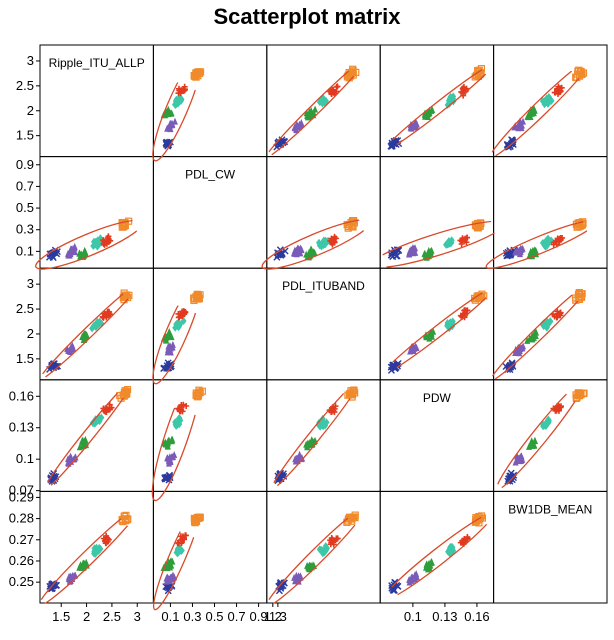 The height and width of the screenshot is (640, 614). Describe the element at coordinates (21, 560) in the screenshot. I see `y-tick-label: 0.26` at that location.